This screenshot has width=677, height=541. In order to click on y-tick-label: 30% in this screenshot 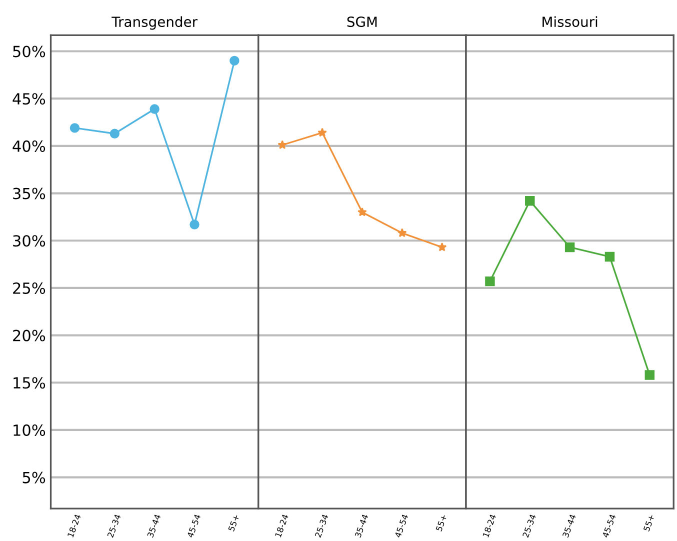, I will do `click(29, 241)`.